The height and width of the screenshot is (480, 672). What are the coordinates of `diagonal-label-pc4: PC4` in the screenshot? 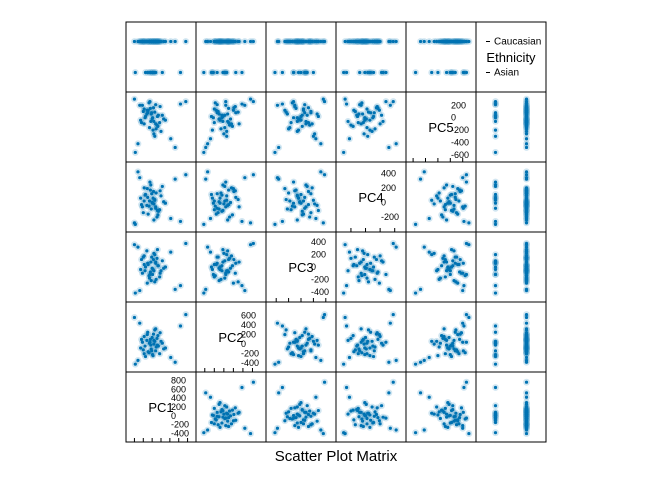 It's located at (370, 197).